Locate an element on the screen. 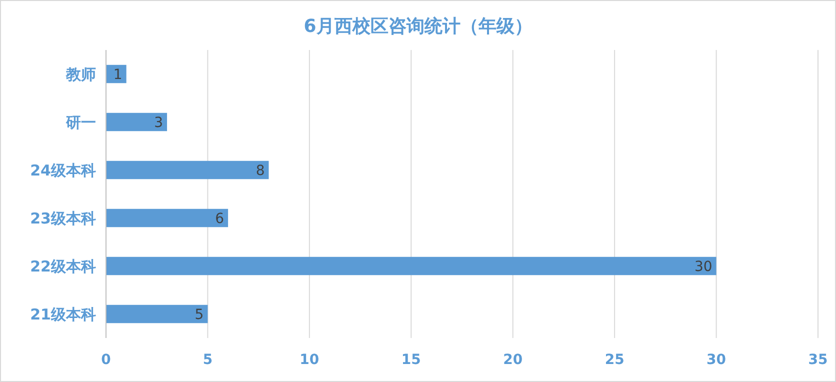 The width and height of the screenshot is (836, 382). data-label: 1 is located at coordinates (117, 74).